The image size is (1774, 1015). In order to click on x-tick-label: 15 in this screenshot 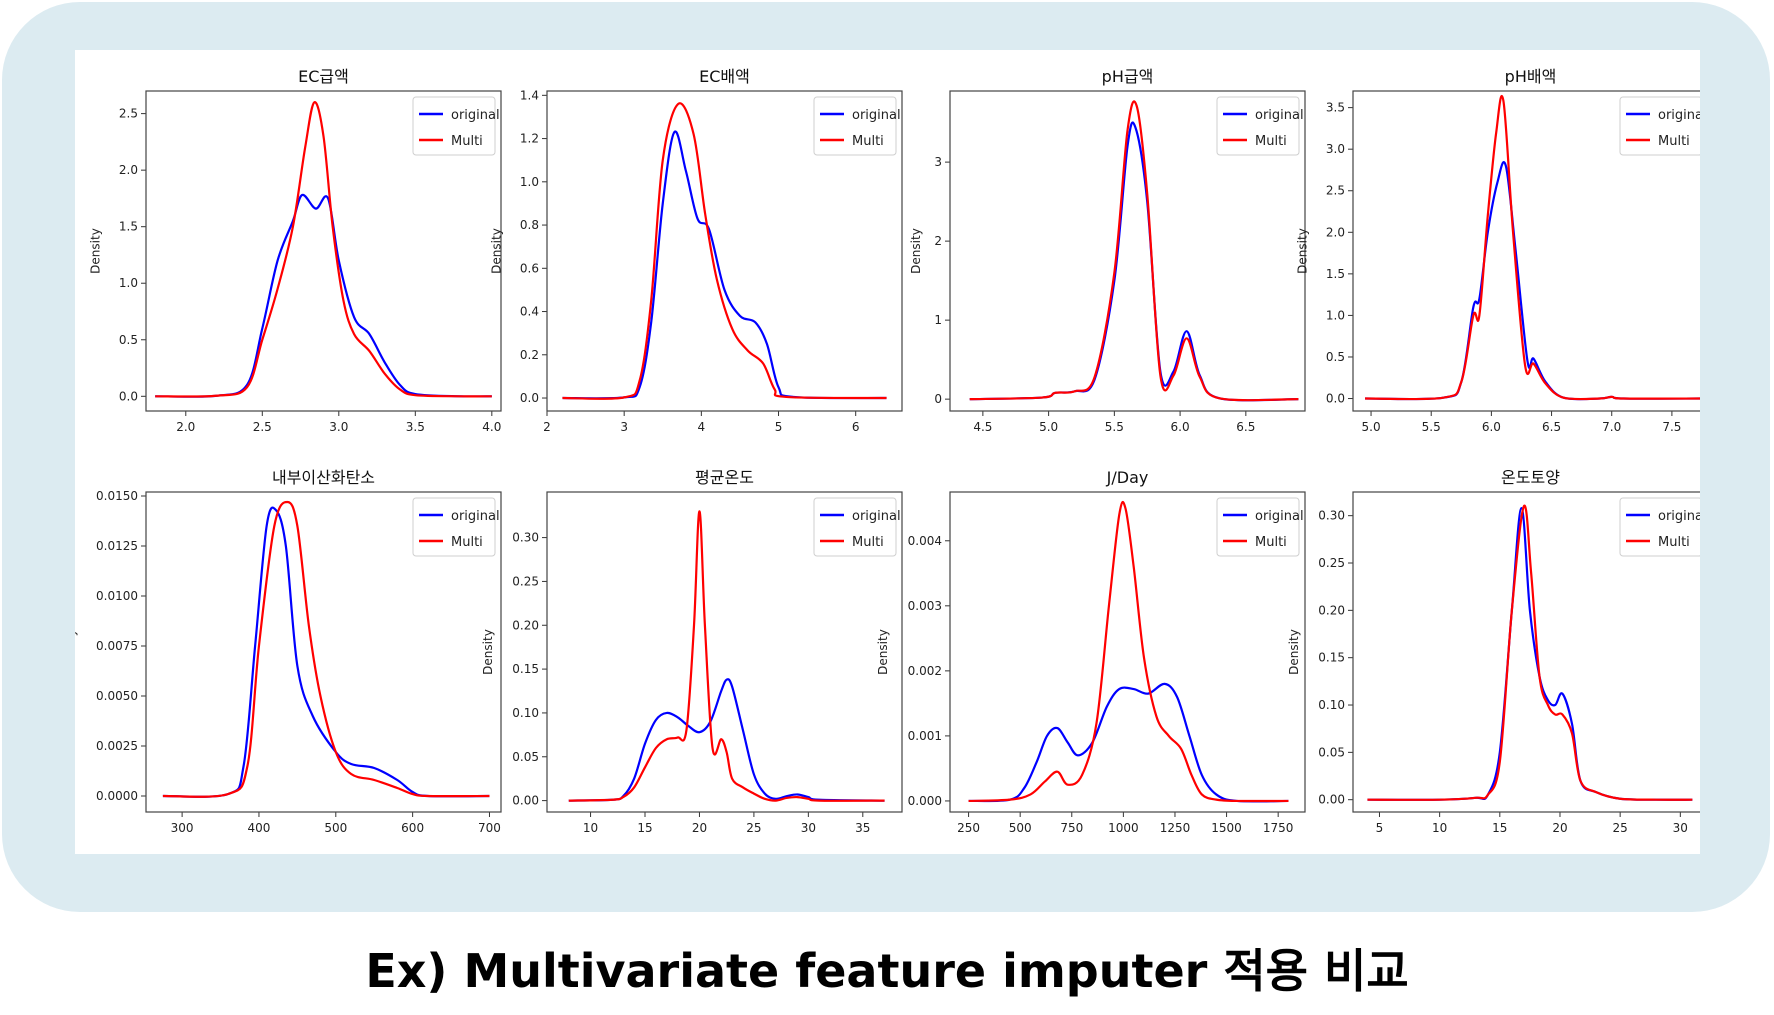, I will do `click(1499, 828)`.